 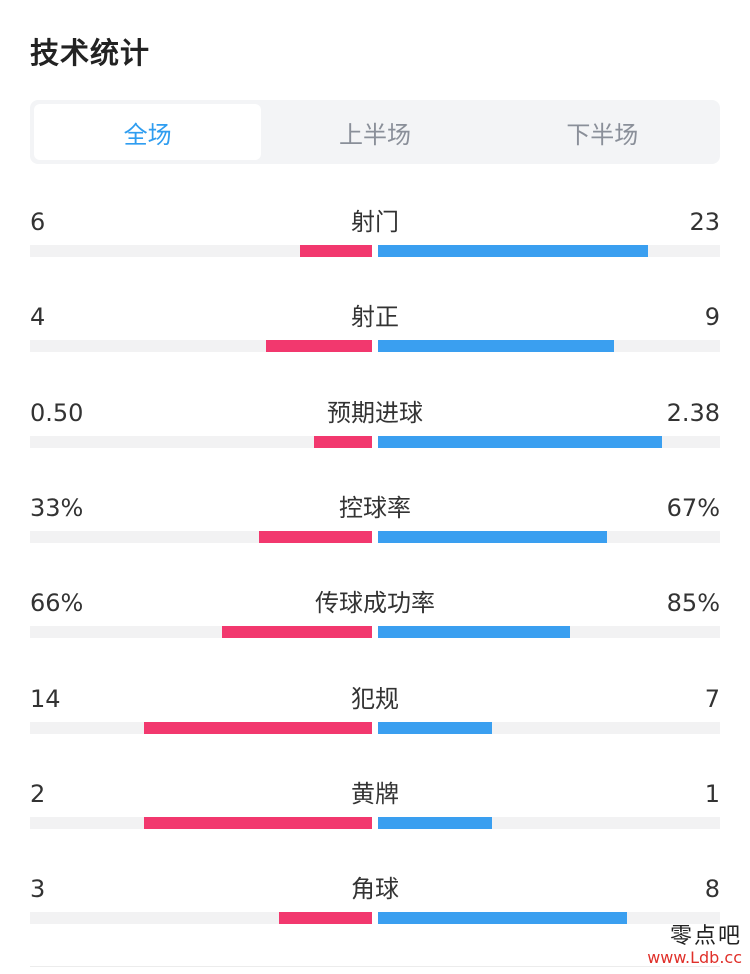 What do you see at coordinates (57, 508) in the screenshot?
I see `home-value: 33%` at bounding box center [57, 508].